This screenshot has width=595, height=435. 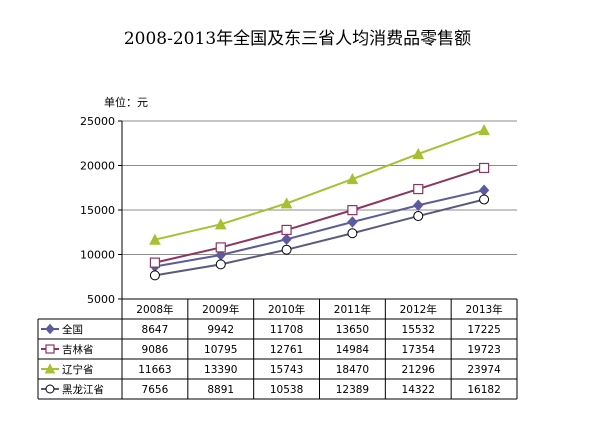 I want to click on data-label: 7656, so click(x=155, y=390).